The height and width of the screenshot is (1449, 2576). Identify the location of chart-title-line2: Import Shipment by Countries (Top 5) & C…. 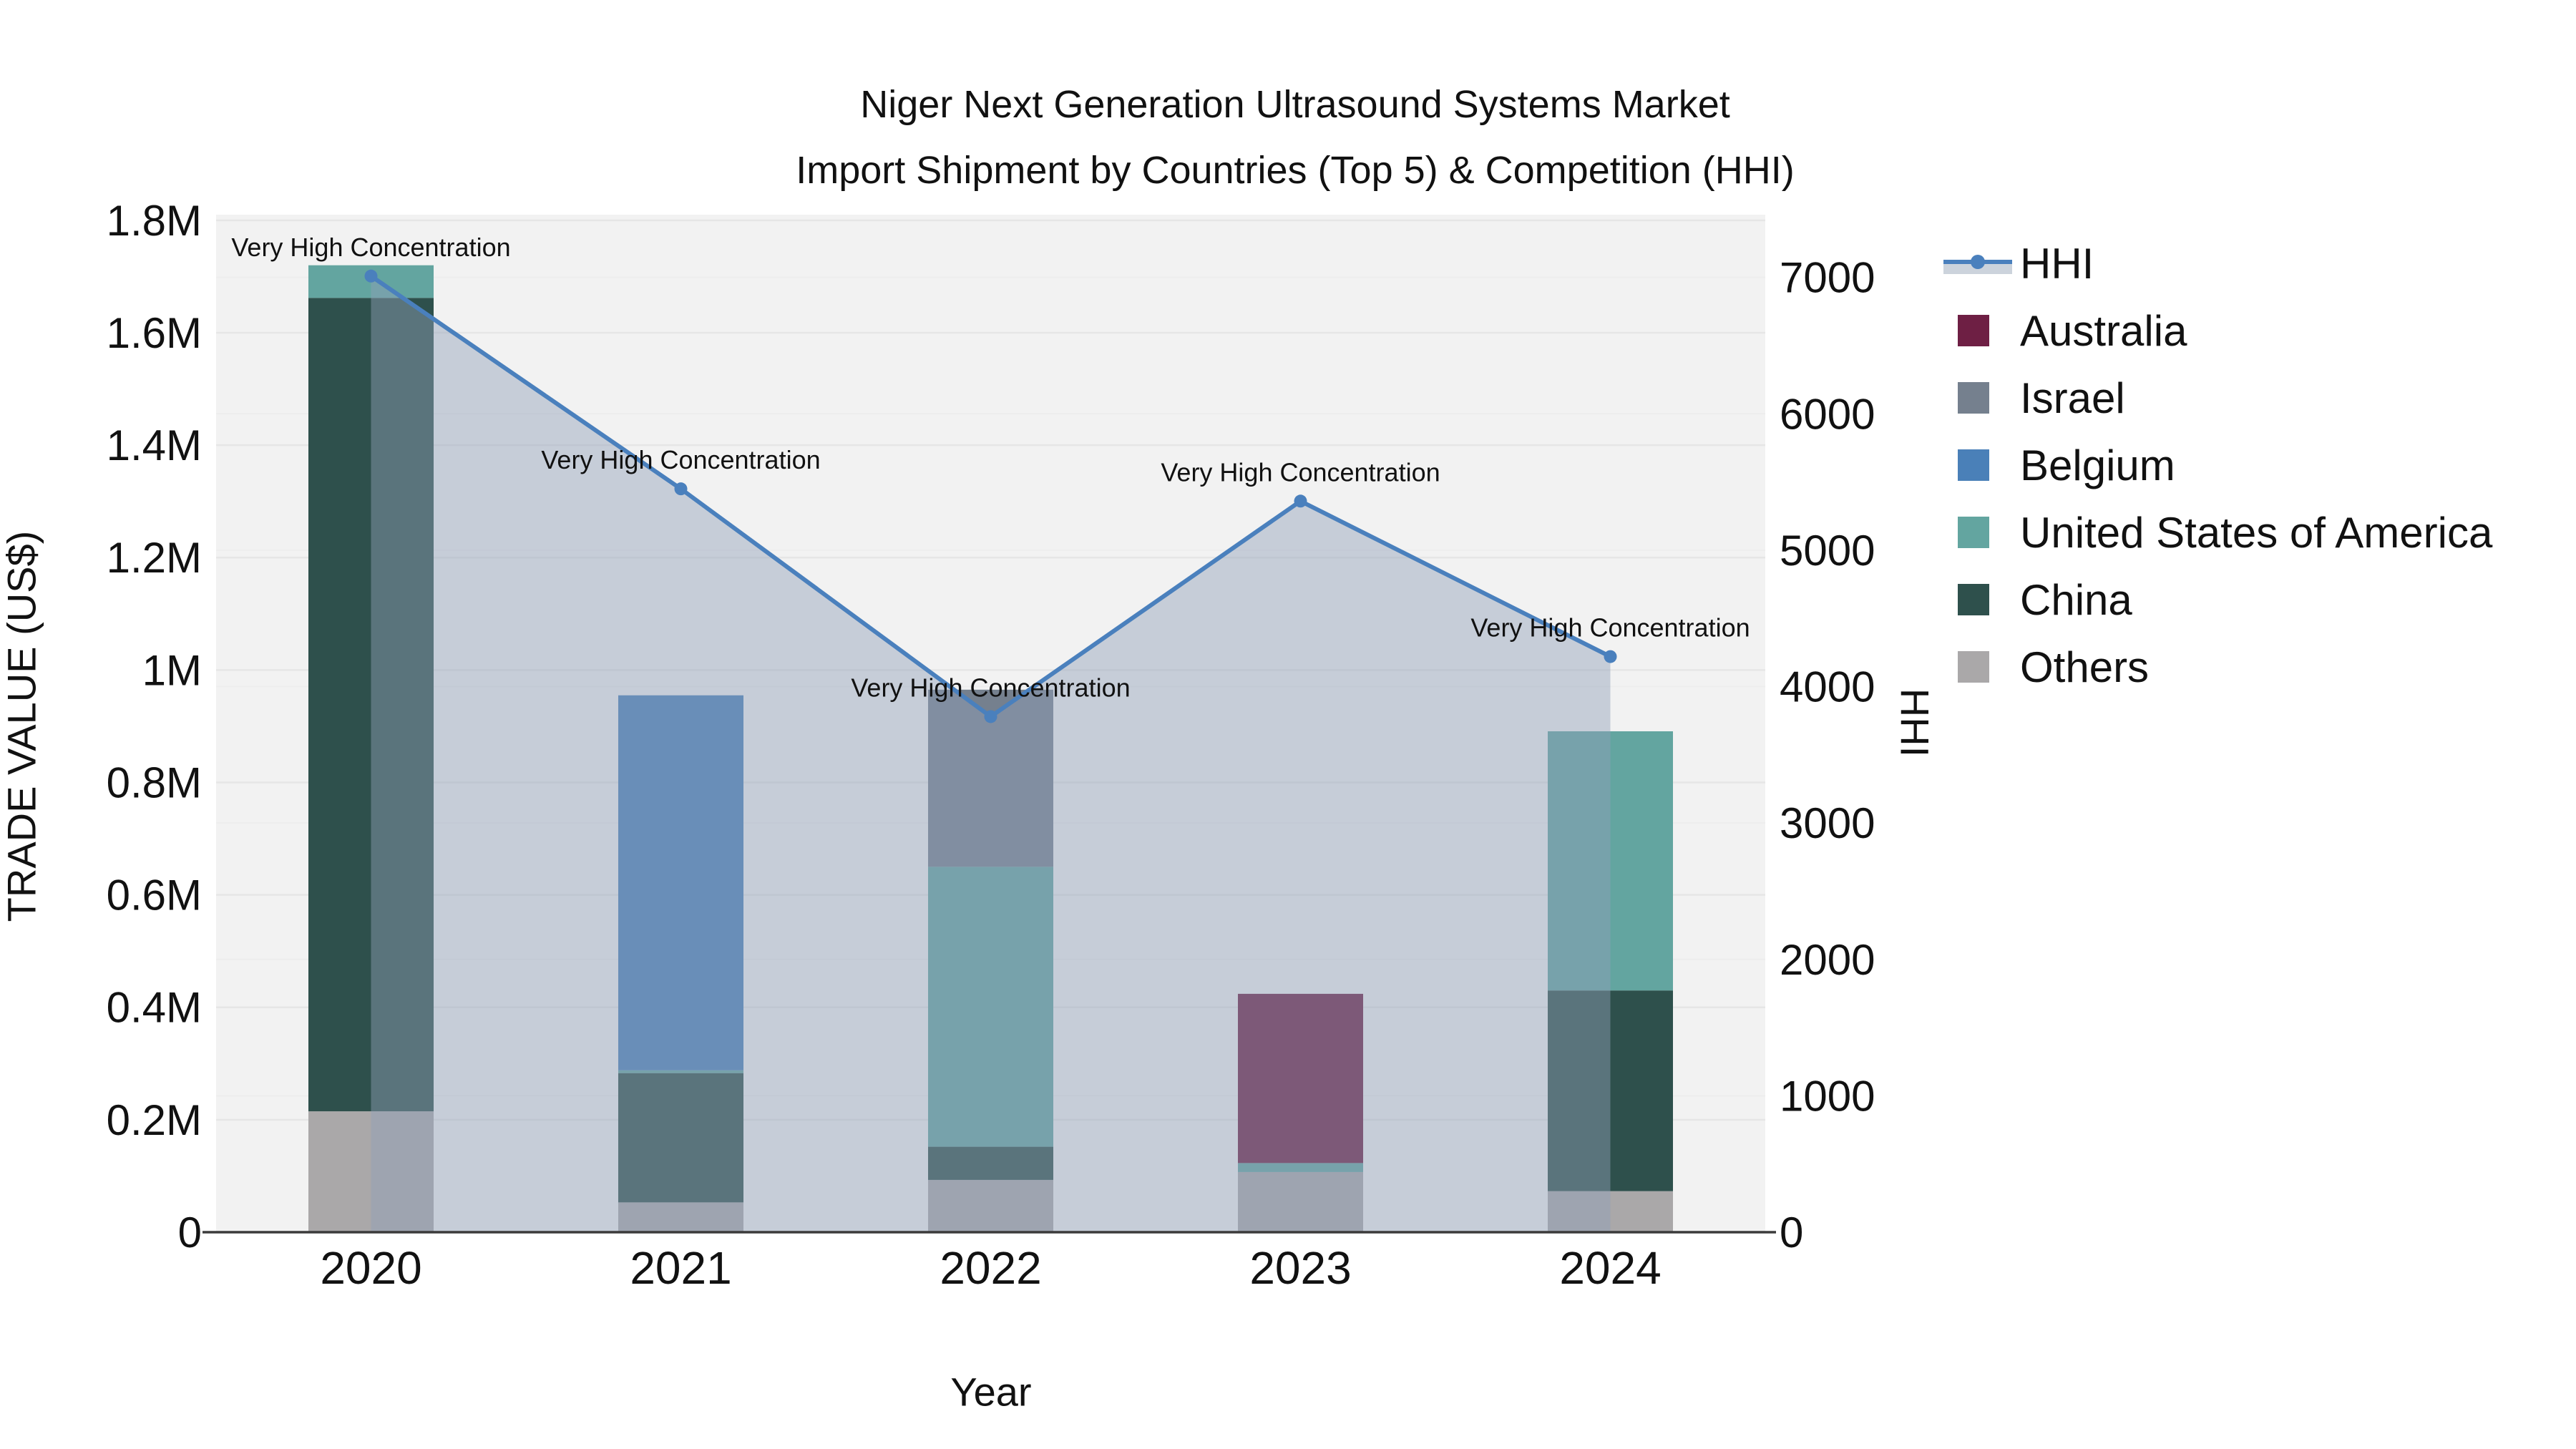
(1295, 170).